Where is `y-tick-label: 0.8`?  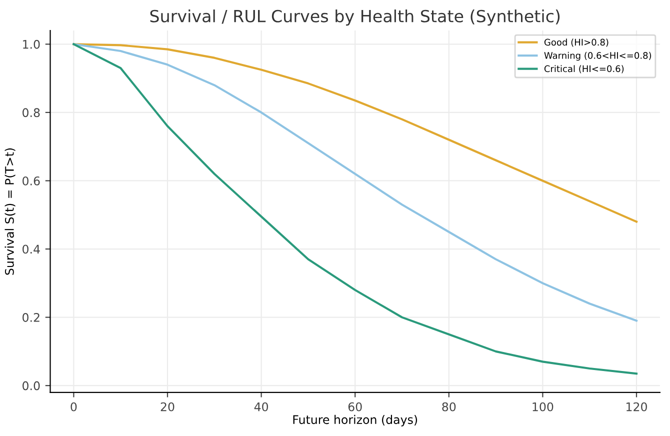 y-tick-label: 0.8 is located at coordinates (31, 113).